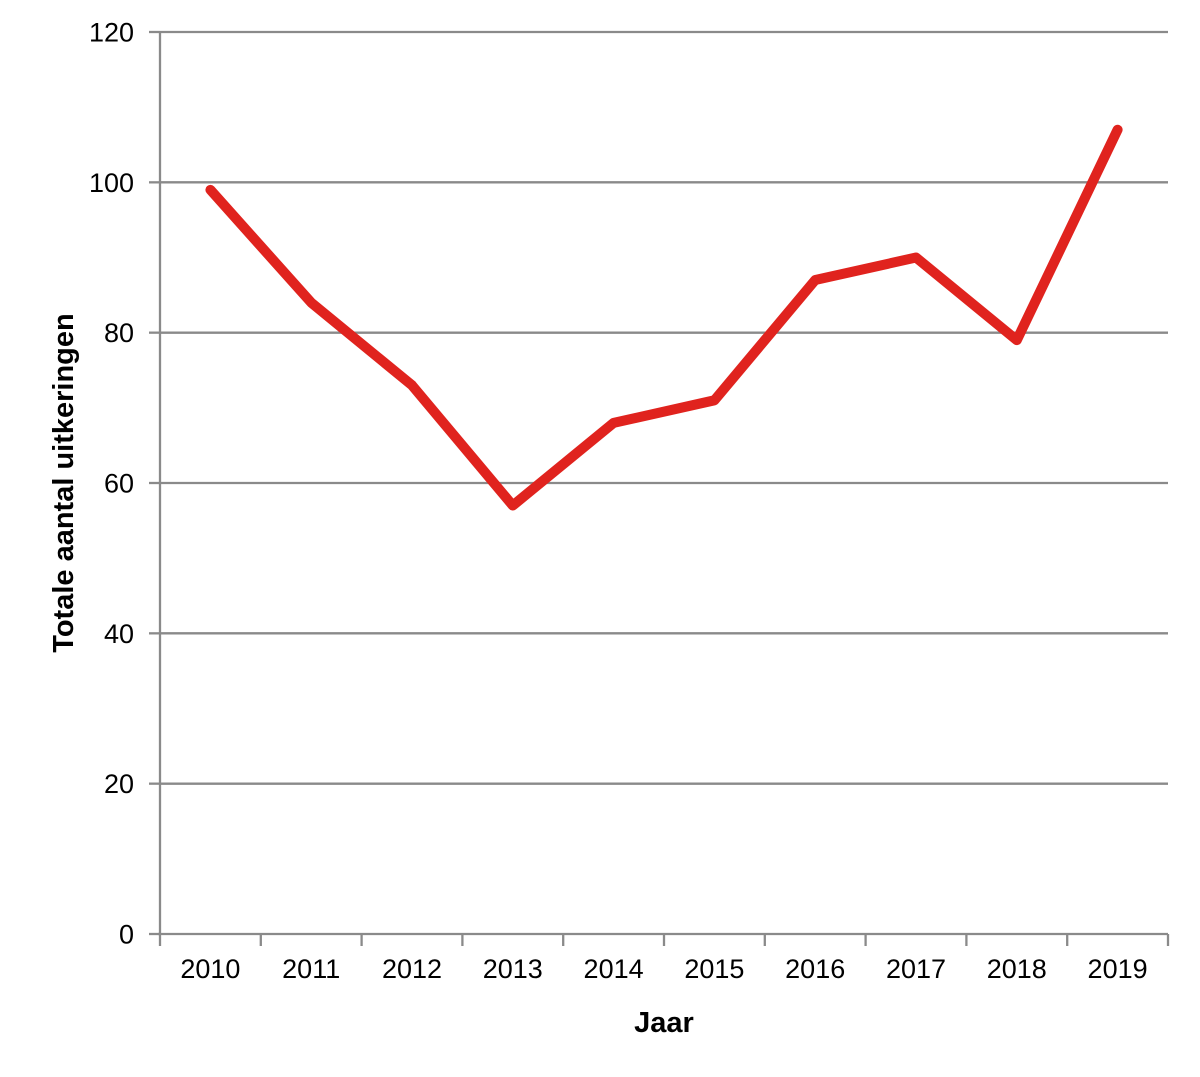 The height and width of the screenshot is (1077, 1200). What do you see at coordinates (916, 969) in the screenshot?
I see `x-tick-label-2017: 2017` at bounding box center [916, 969].